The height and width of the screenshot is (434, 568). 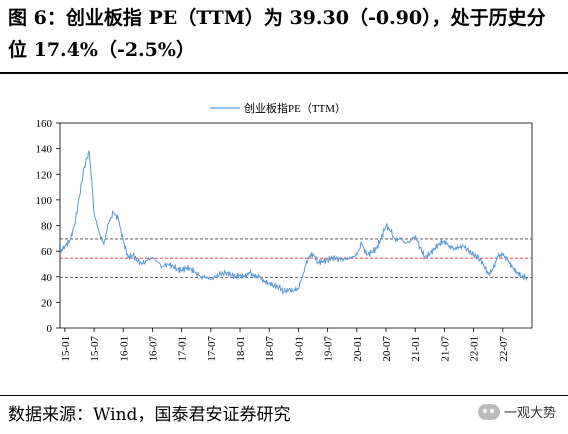 What do you see at coordinates (445, 349) in the screenshot?
I see `x-tick-label: 21-07` at bounding box center [445, 349].